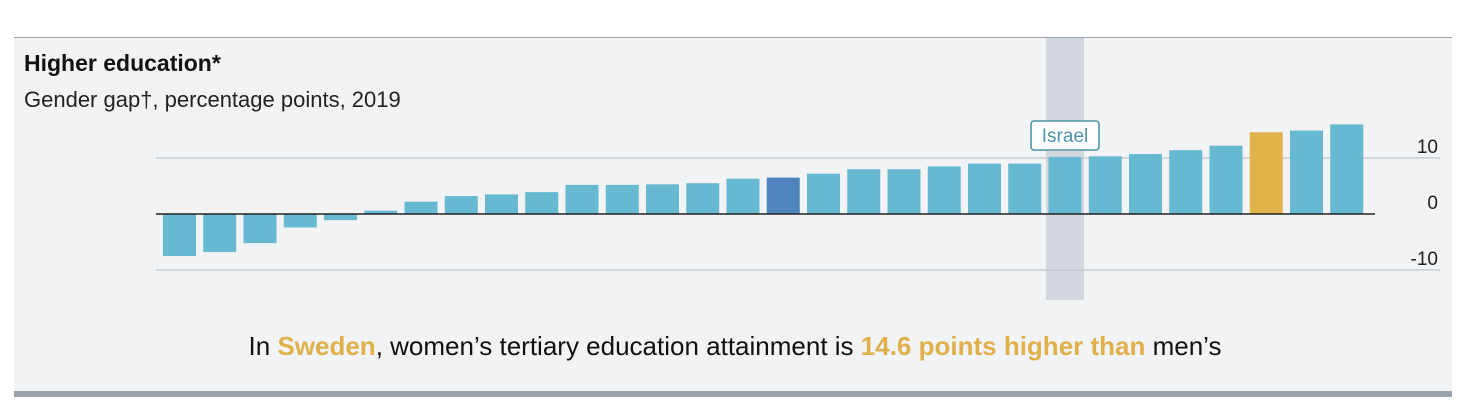 Image resolution: width=1470 pixels, height=416 pixels. Describe the element at coordinates (122, 63) in the screenshot. I see `chart-title: Higher education*` at that location.